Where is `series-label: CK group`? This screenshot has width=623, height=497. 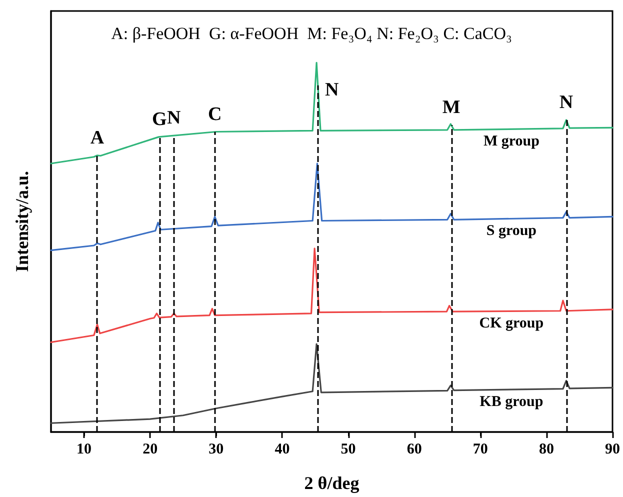 series-label: CK group is located at coordinates (511, 324).